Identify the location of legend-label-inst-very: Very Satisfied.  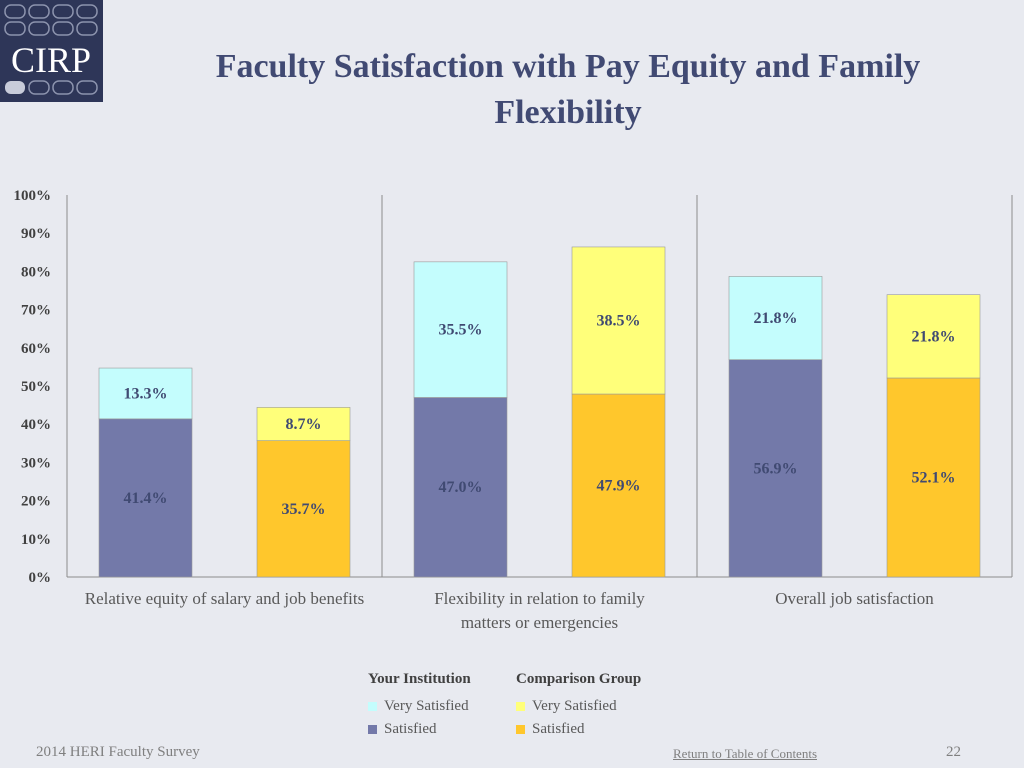
(426, 706).